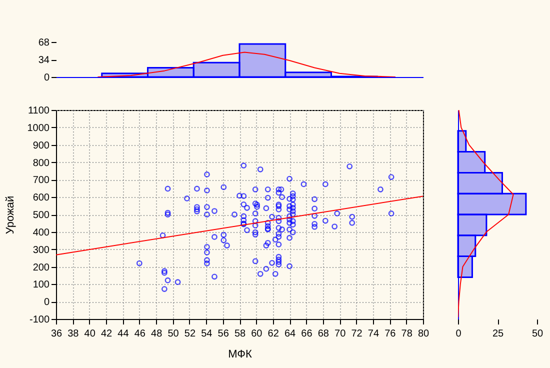 The image size is (550, 368). I want to click on x-tick-label: 58, so click(240, 334).